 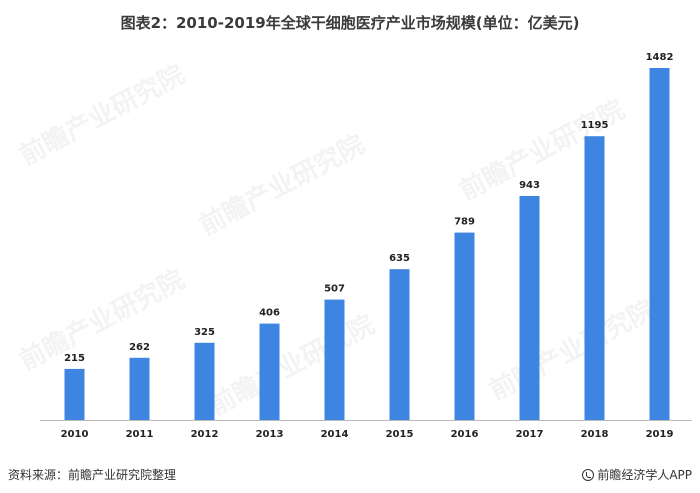 I want to click on bar-2018, so click(x=594, y=278).